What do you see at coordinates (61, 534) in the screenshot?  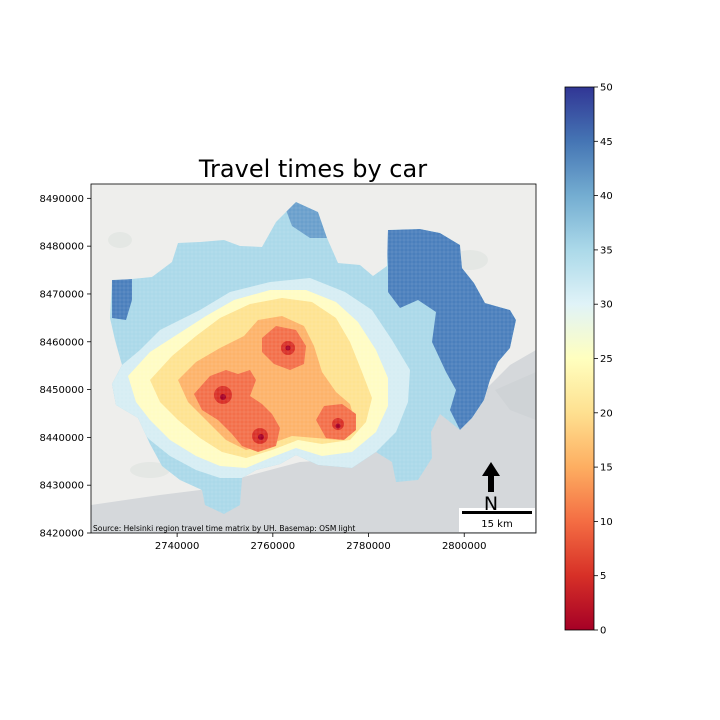 I see `y-tick-label: 8420000` at bounding box center [61, 534].